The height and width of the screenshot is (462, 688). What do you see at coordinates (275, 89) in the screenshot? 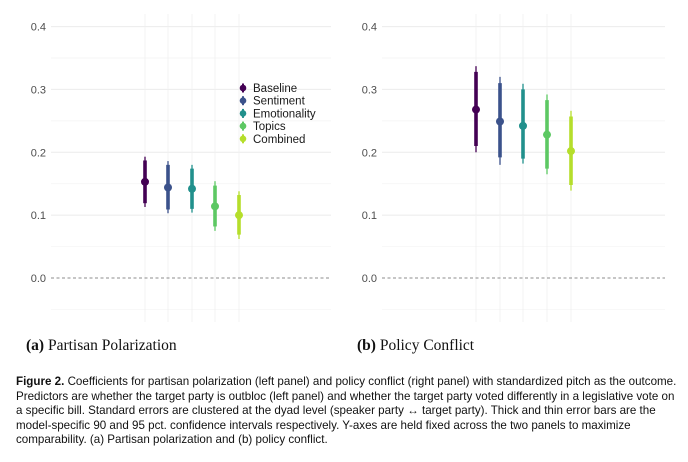
I see `legend-label-baseline: Baseline` at bounding box center [275, 89].